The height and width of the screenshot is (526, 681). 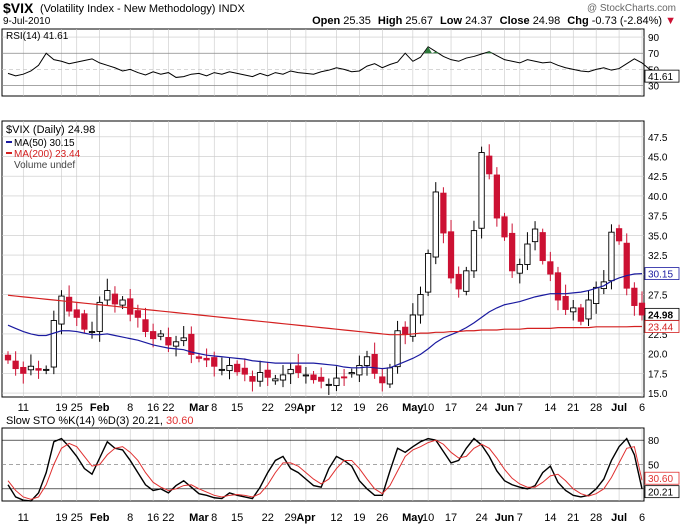 I want to click on x-axis-label: Feb, so click(x=100, y=408).